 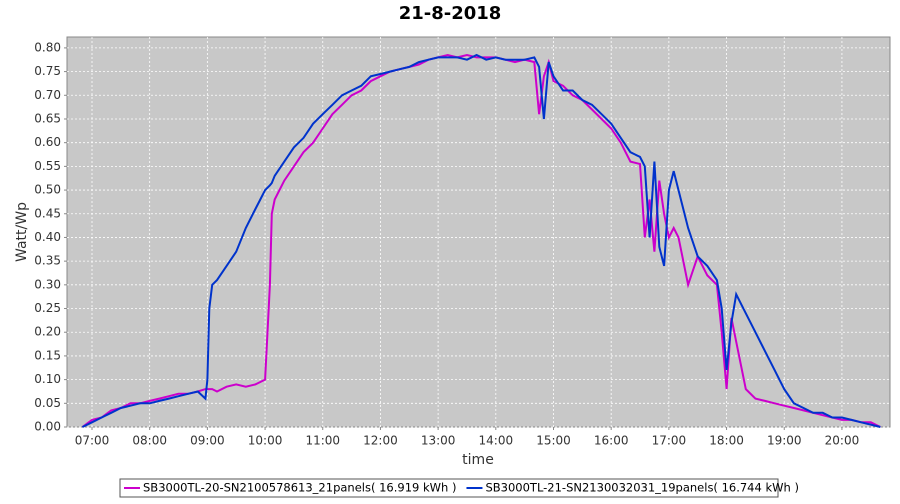 What do you see at coordinates (47, 308) in the screenshot?
I see `y-tick-label: 0.25` at bounding box center [47, 308].